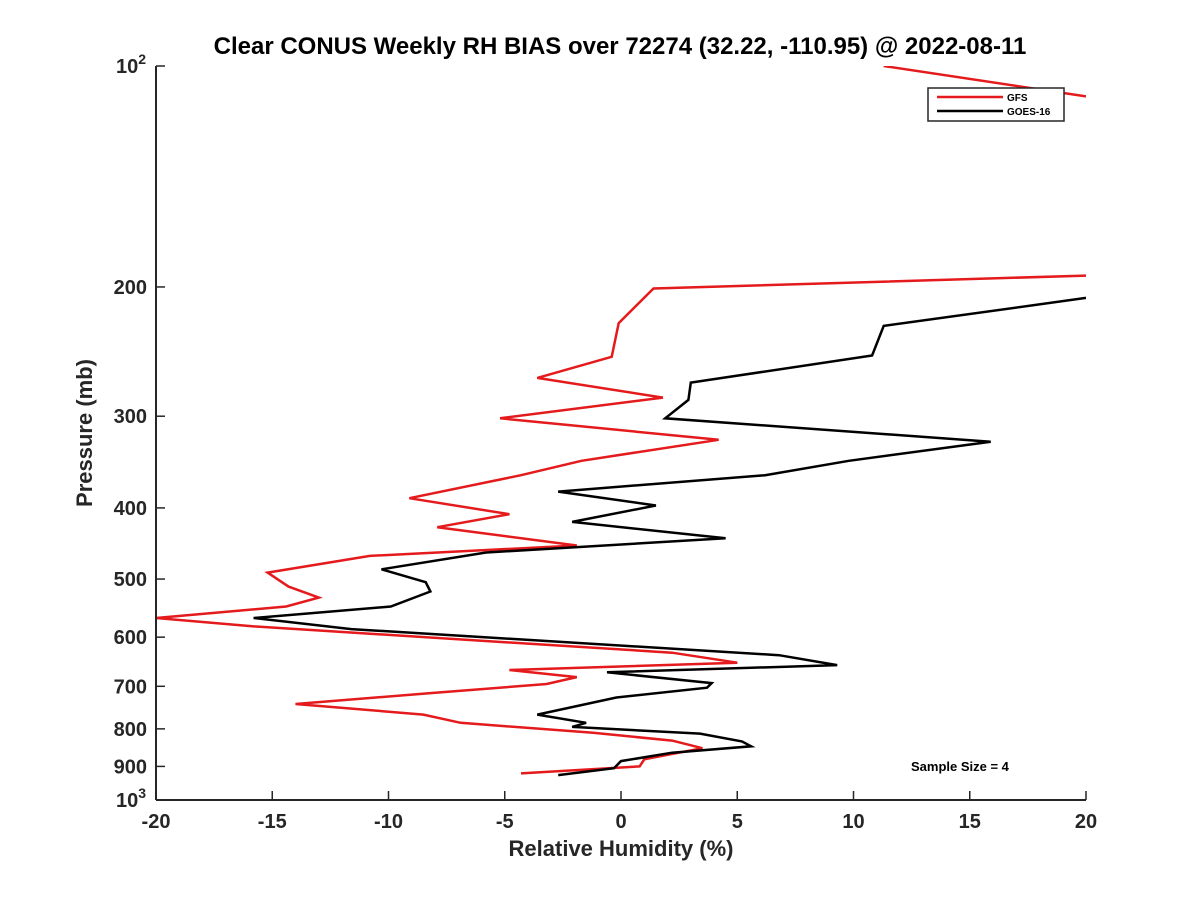  What do you see at coordinates (620, 822) in the screenshot?
I see `x-tick-label: 0` at bounding box center [620, 822].